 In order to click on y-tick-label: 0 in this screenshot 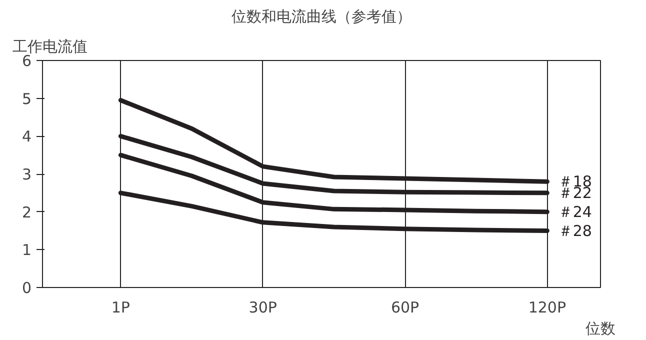, I will do `click(27, 288)`.